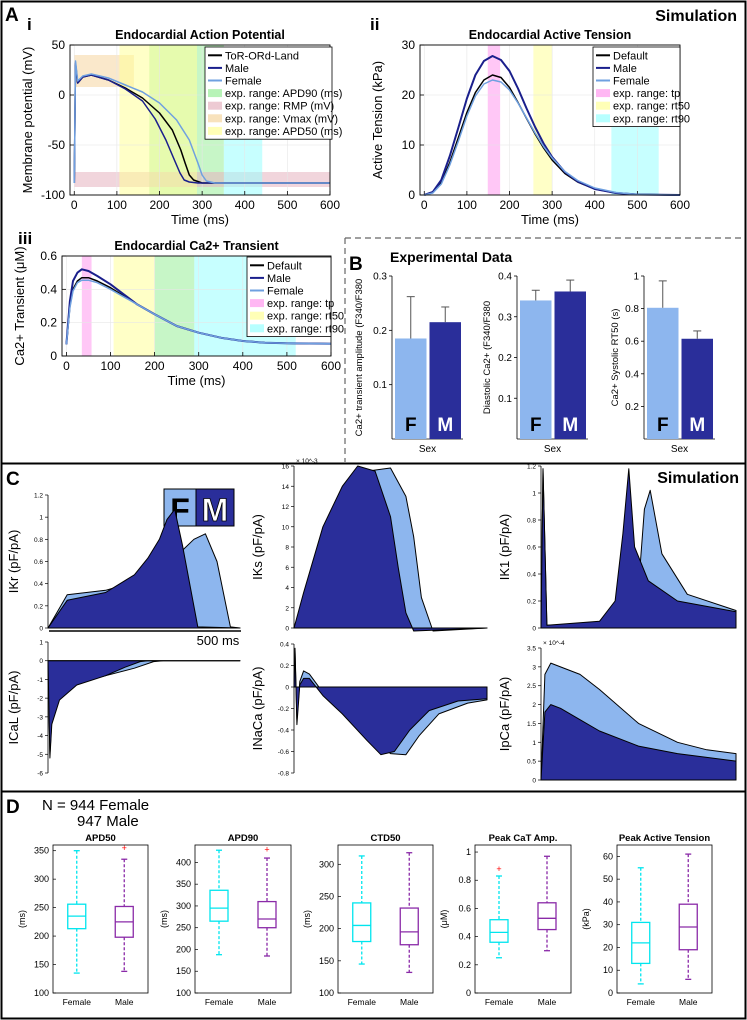 The height and width of the screenshot is (1020, 747). Describe the element at coordinates (257, 709) in the screenshot. I see `y-axis-label: INaCa (pF/pA)` at that location.